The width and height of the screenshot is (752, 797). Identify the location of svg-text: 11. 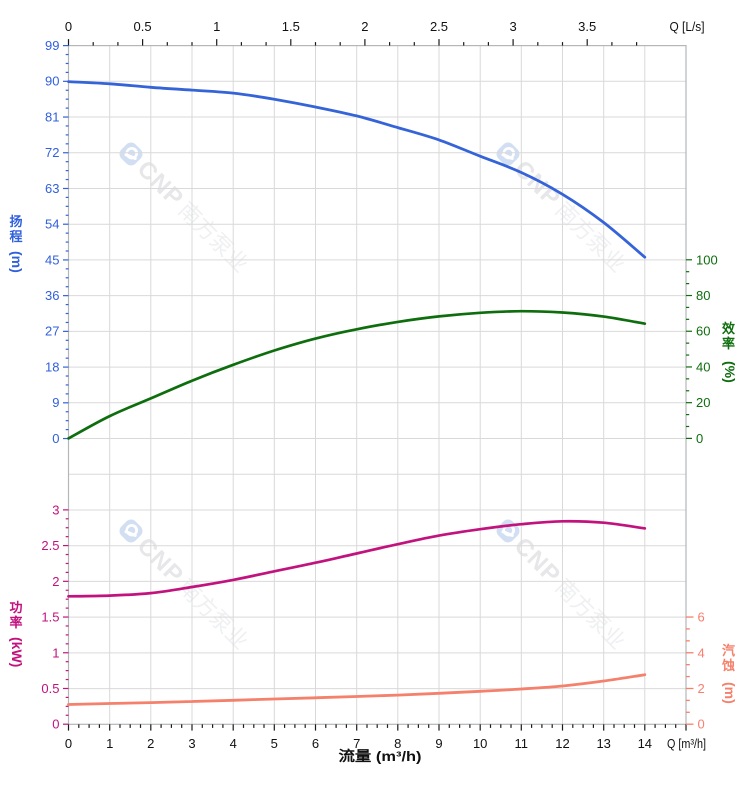
(522, 743).